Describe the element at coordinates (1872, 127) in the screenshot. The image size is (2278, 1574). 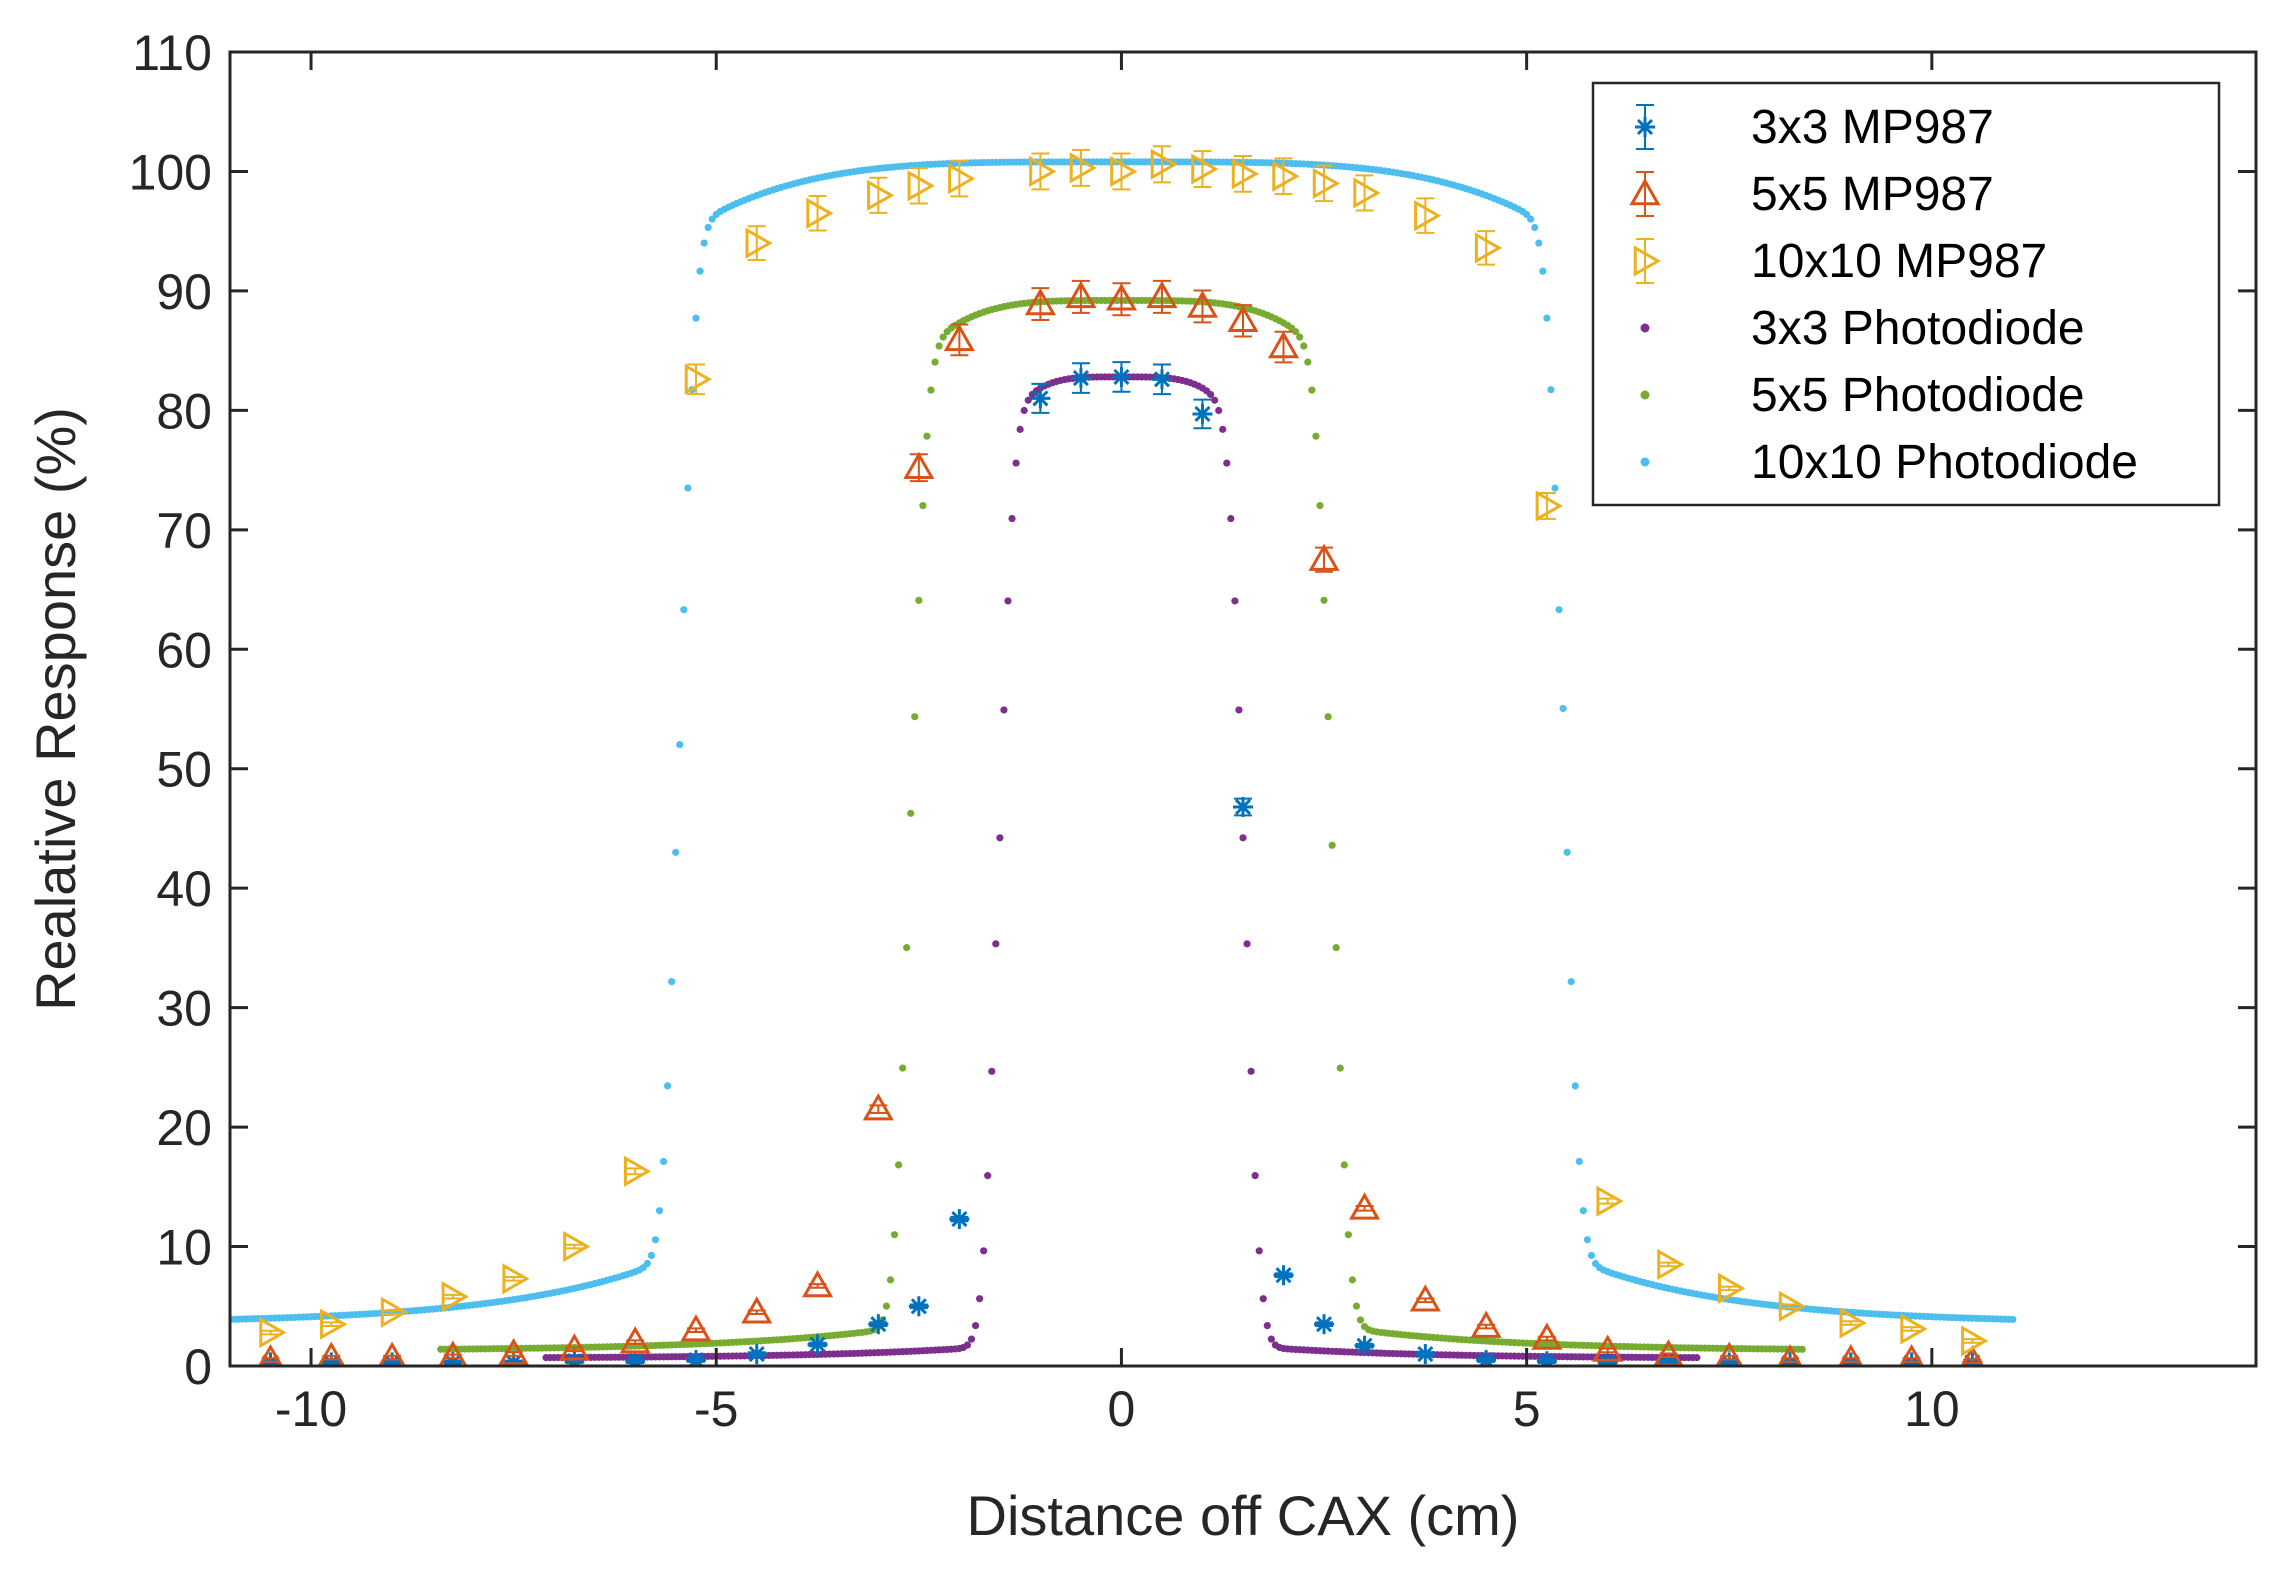
I see `legend-label: 3x3 MP987` at that location.